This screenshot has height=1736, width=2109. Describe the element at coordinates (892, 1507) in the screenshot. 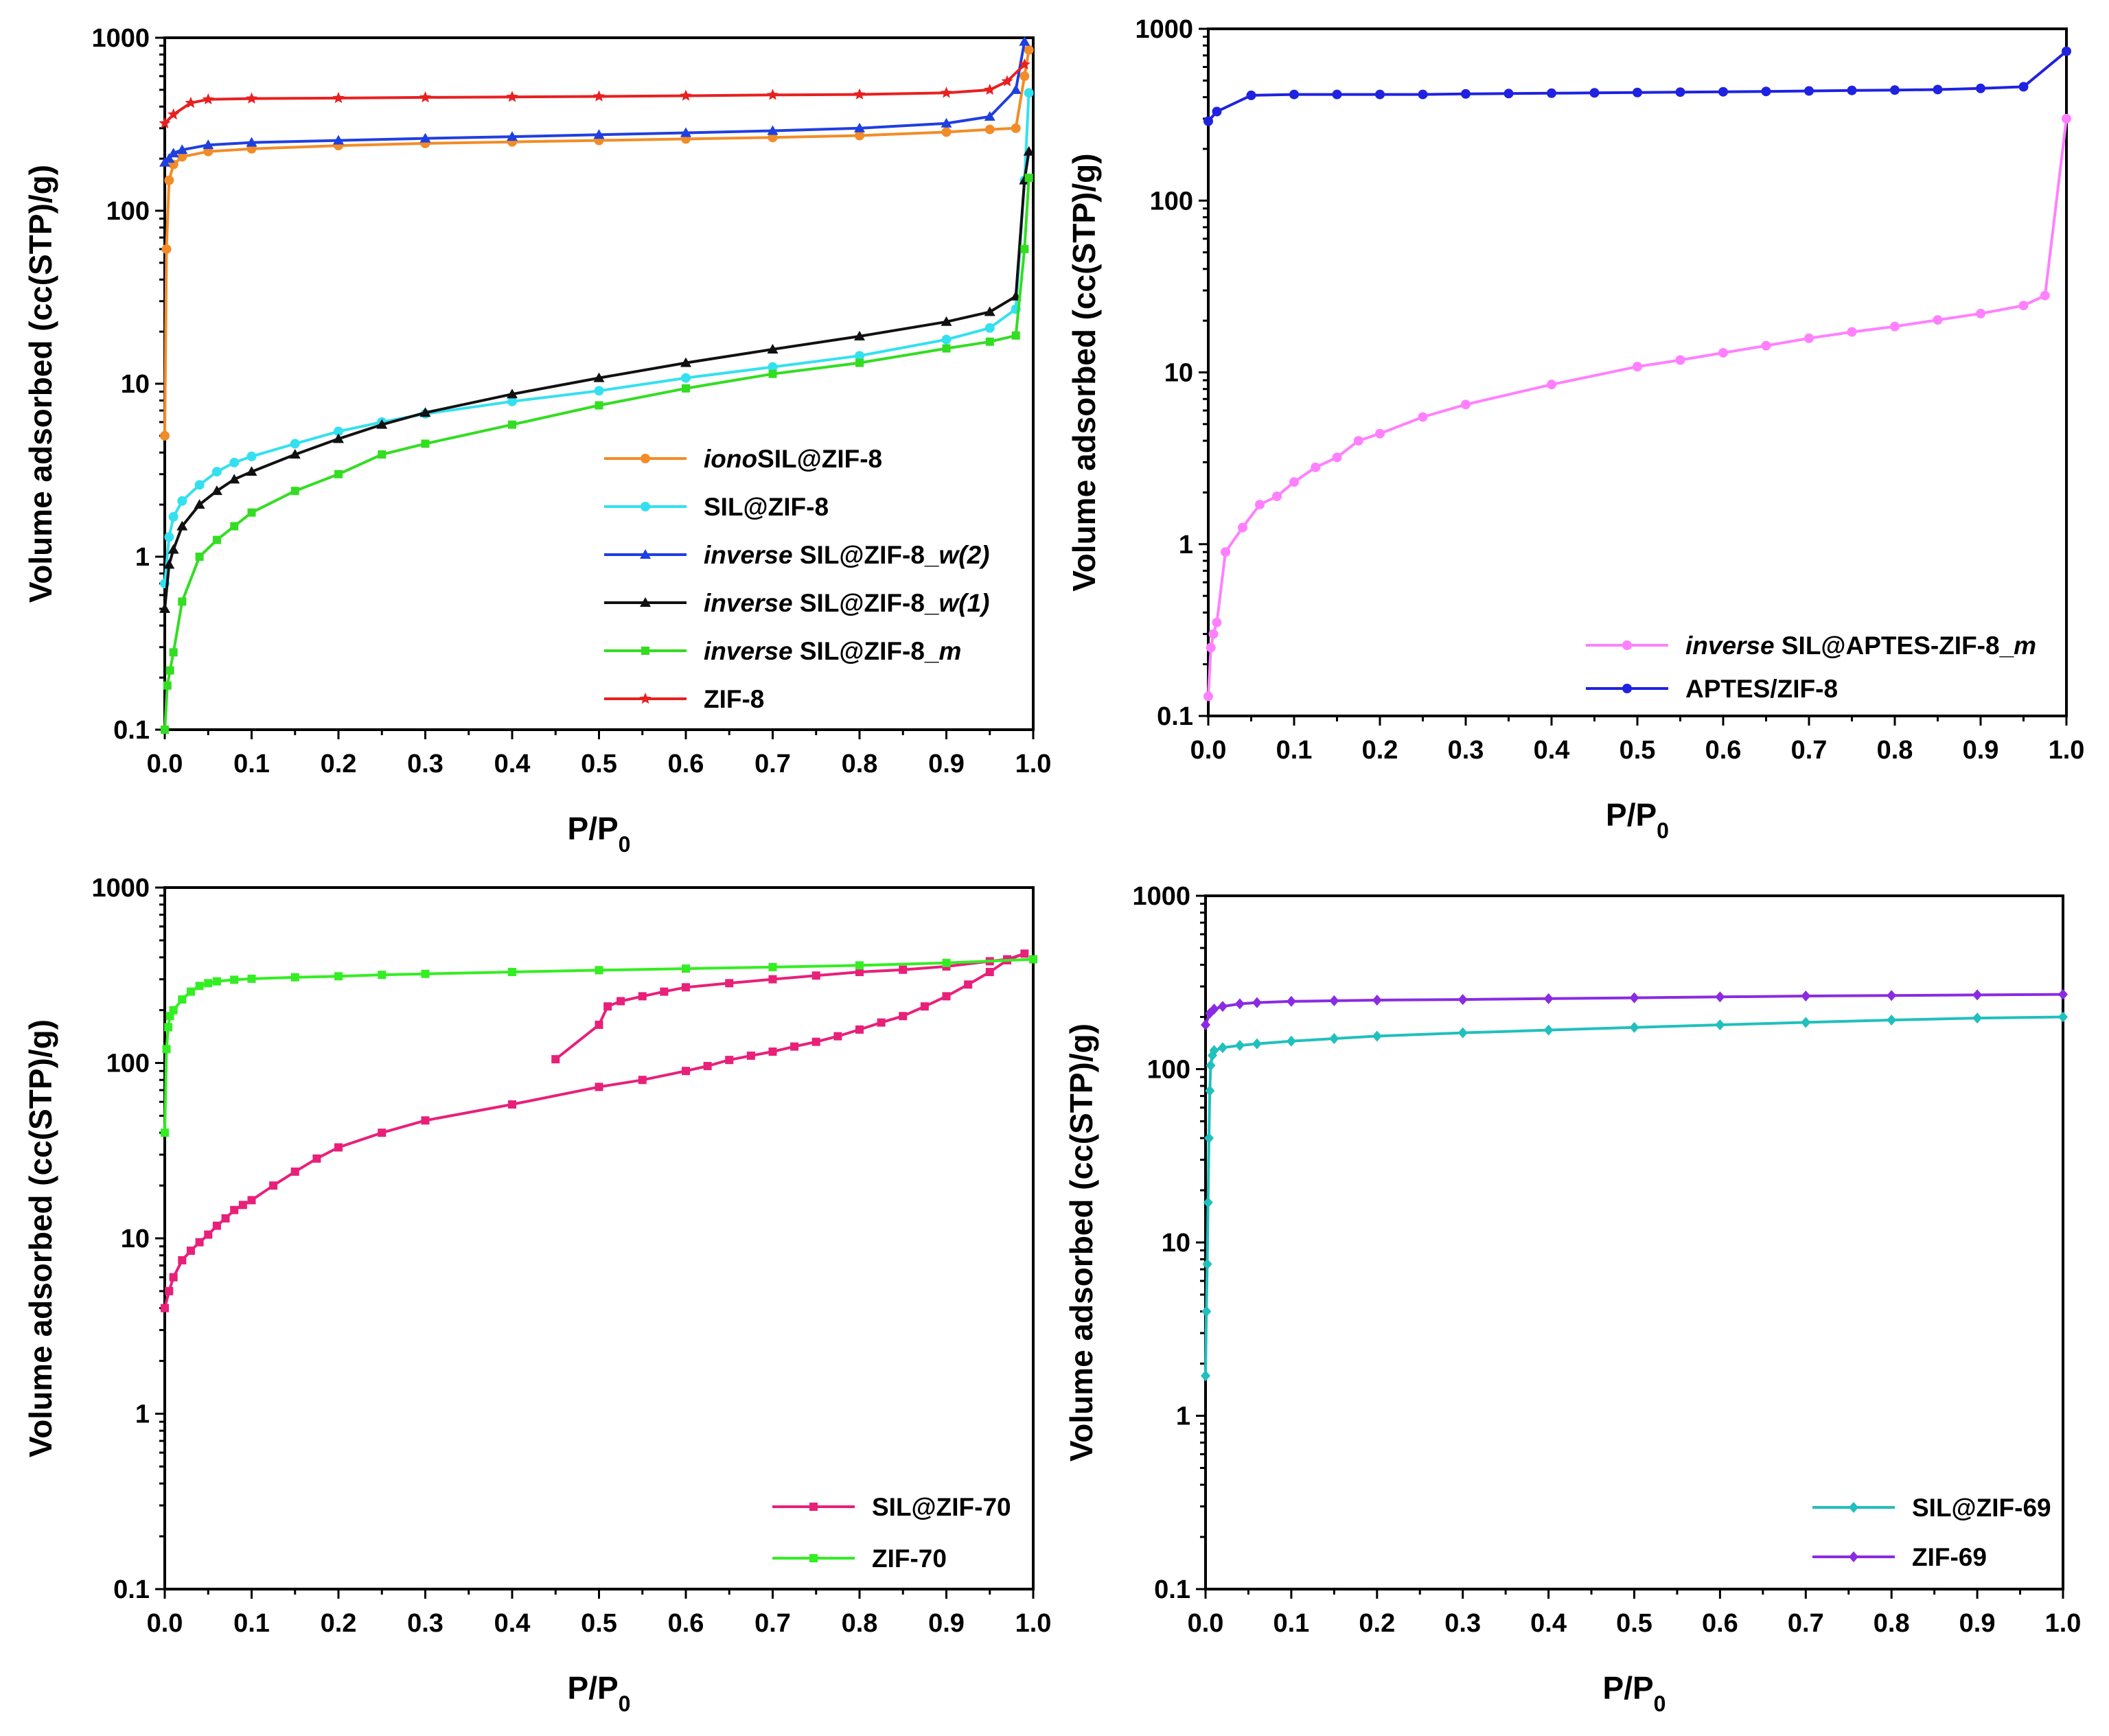

I see `legend-entry: SIL@ZIF-70` at that location.